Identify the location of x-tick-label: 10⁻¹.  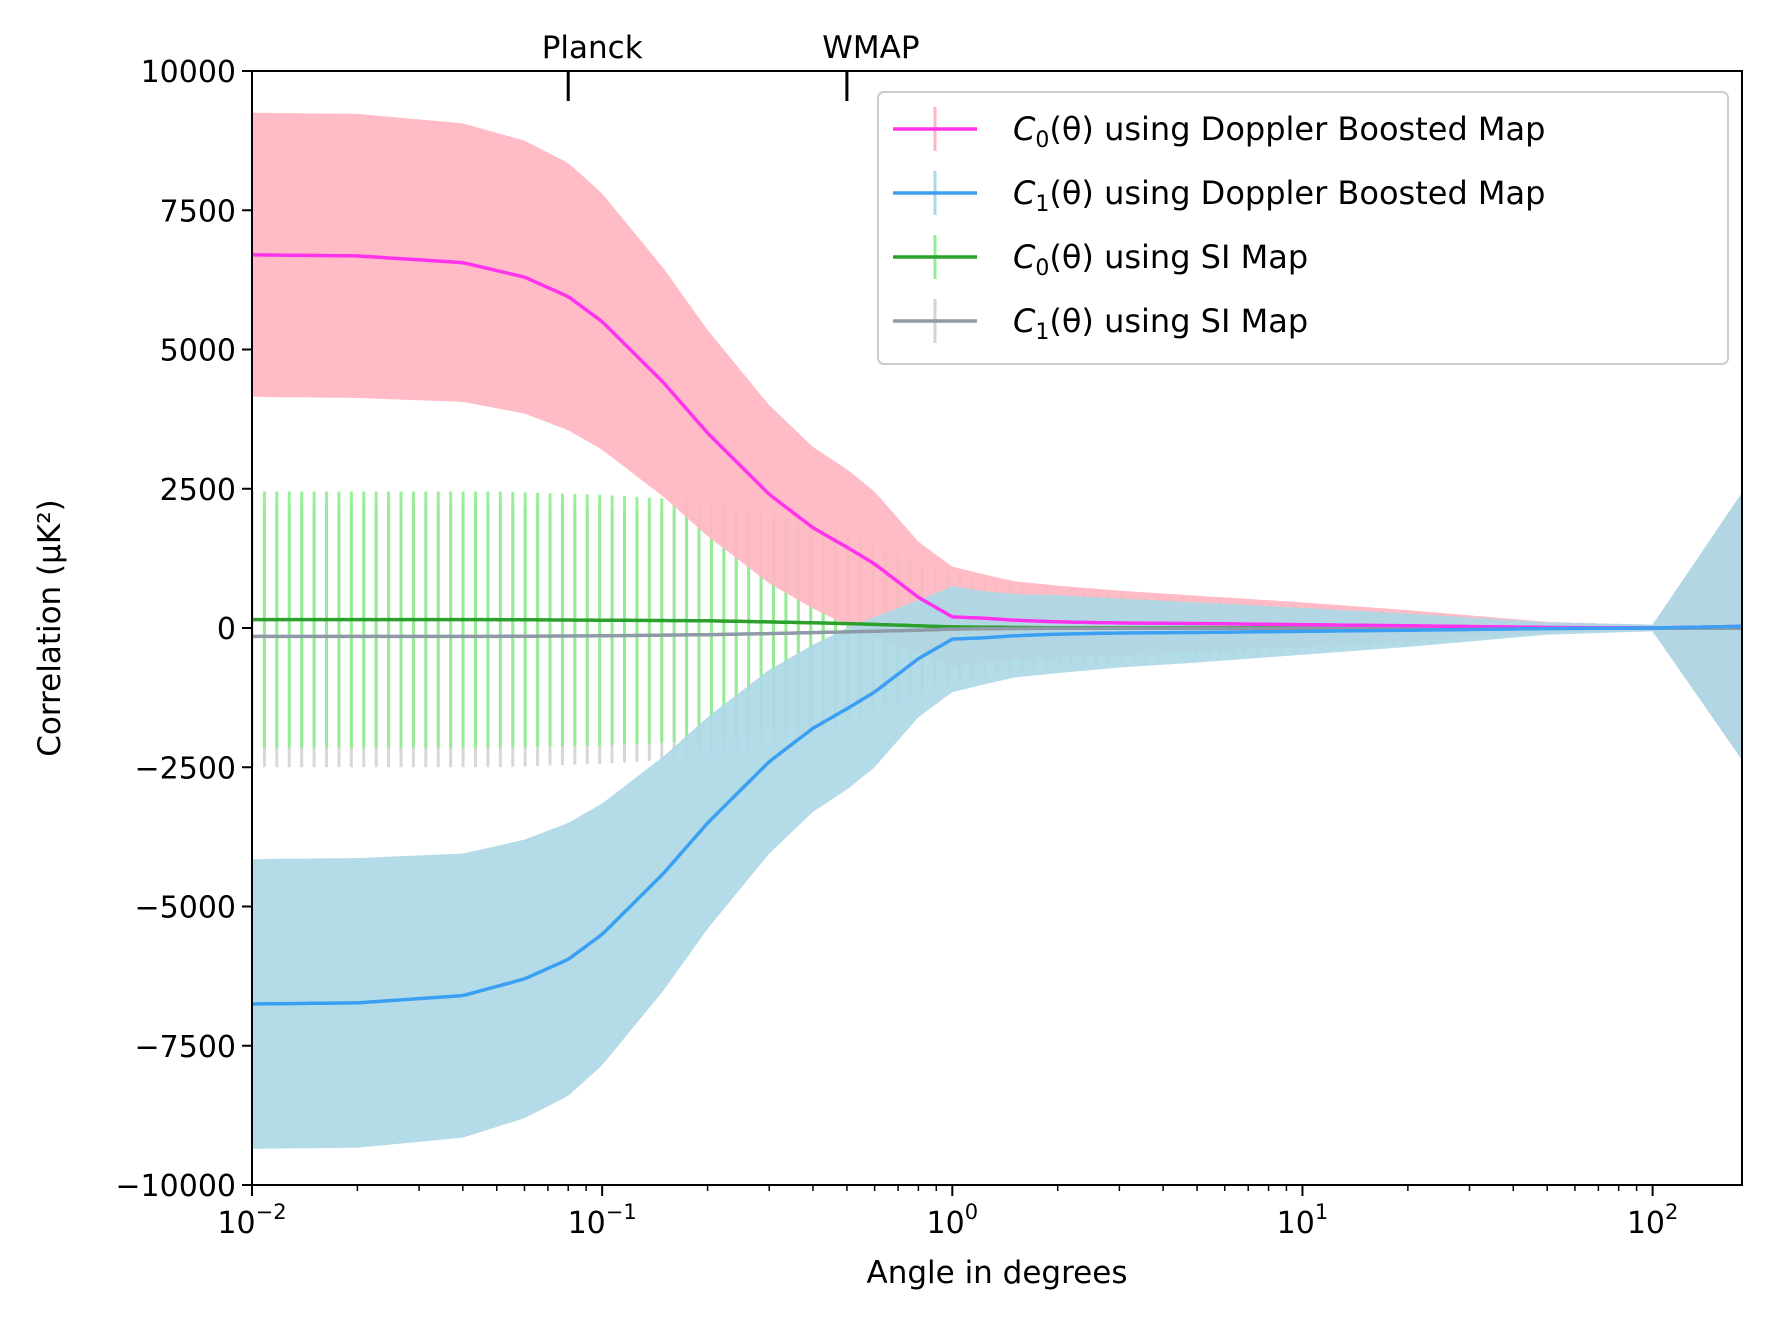
(602, 1220).